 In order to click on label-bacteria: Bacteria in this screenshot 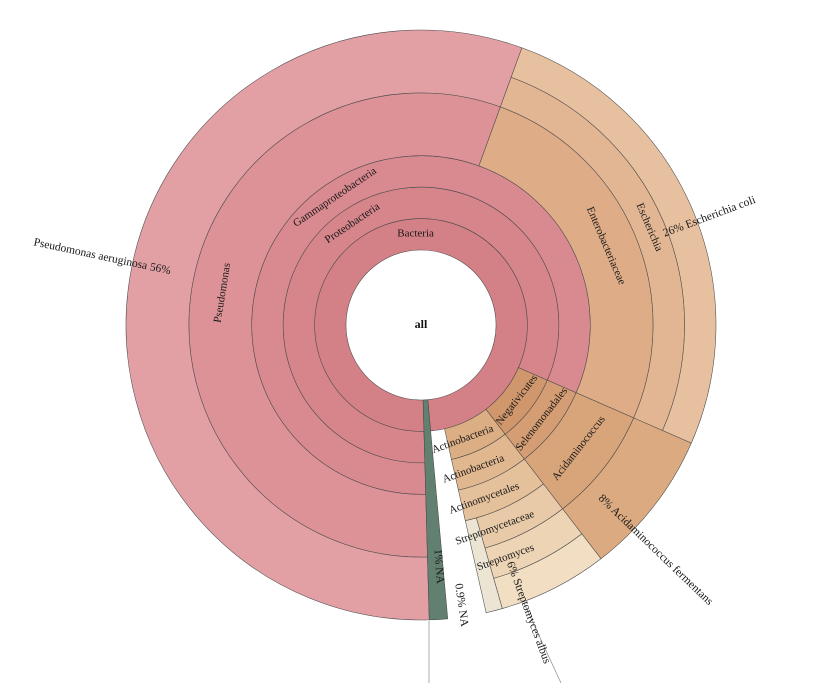, I will do `click(415, 234)`.